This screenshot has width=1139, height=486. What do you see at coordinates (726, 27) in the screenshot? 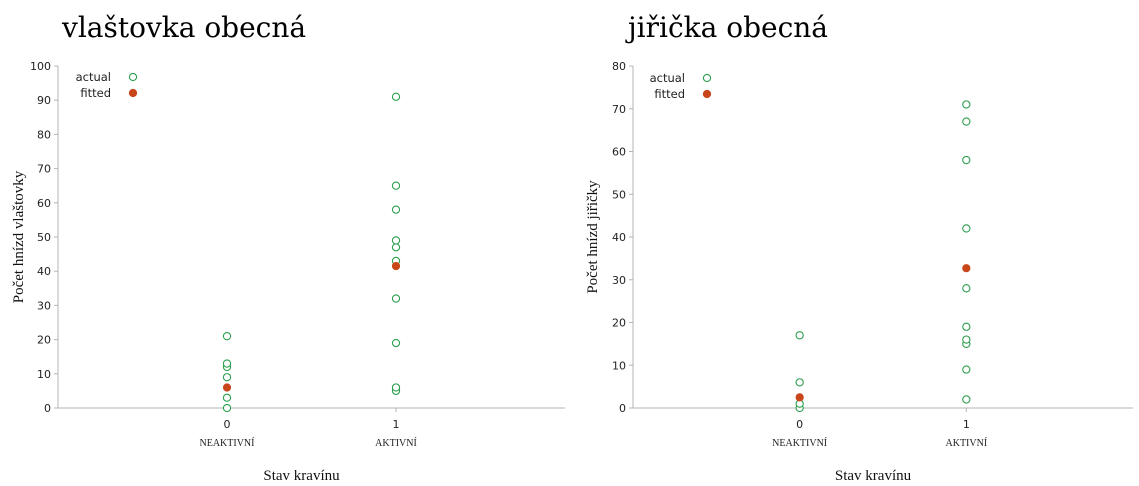
I see `chart-title: jiřička obecná` at bounding box center [726, 27].